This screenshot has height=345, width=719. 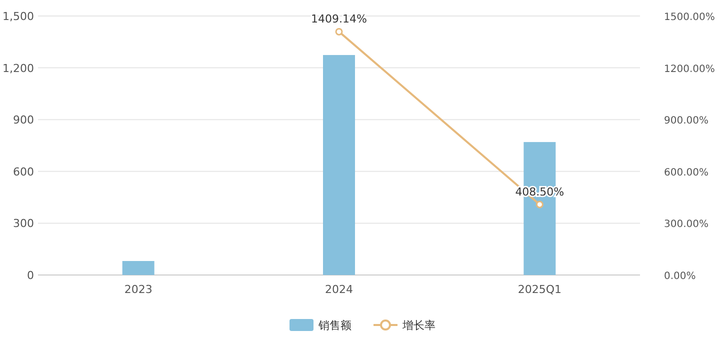 What do you see at coordinates (680, 276) in the screenshot?
I see `y2-tick-label: 0.00%` at bounding box center [680, 276].